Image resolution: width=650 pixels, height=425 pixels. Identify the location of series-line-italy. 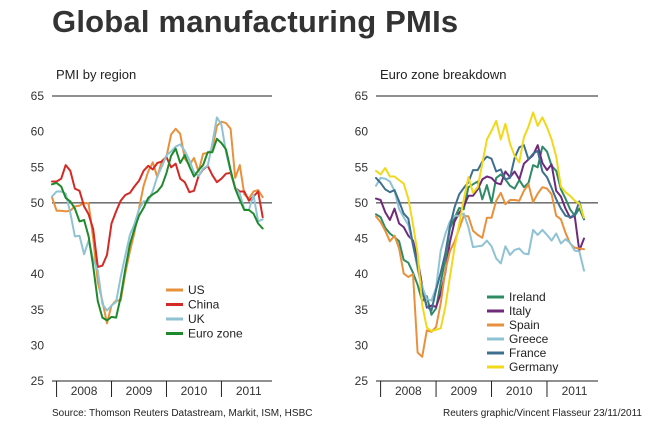
(480, 226).